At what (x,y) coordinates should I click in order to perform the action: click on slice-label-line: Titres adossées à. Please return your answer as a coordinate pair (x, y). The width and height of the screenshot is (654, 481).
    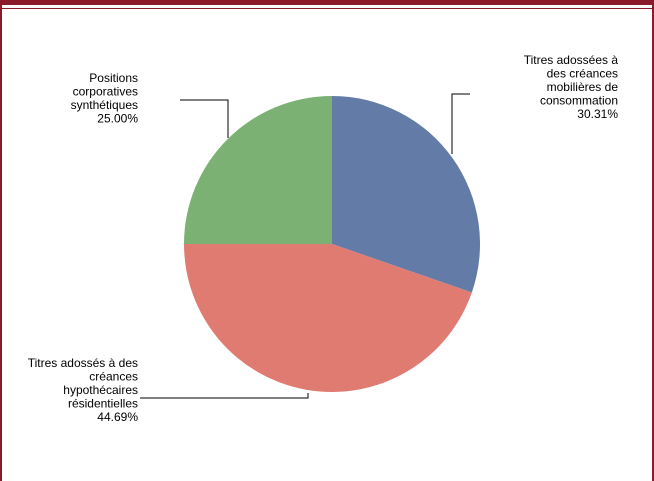
    Looking at the image, I should click on (571, 60).